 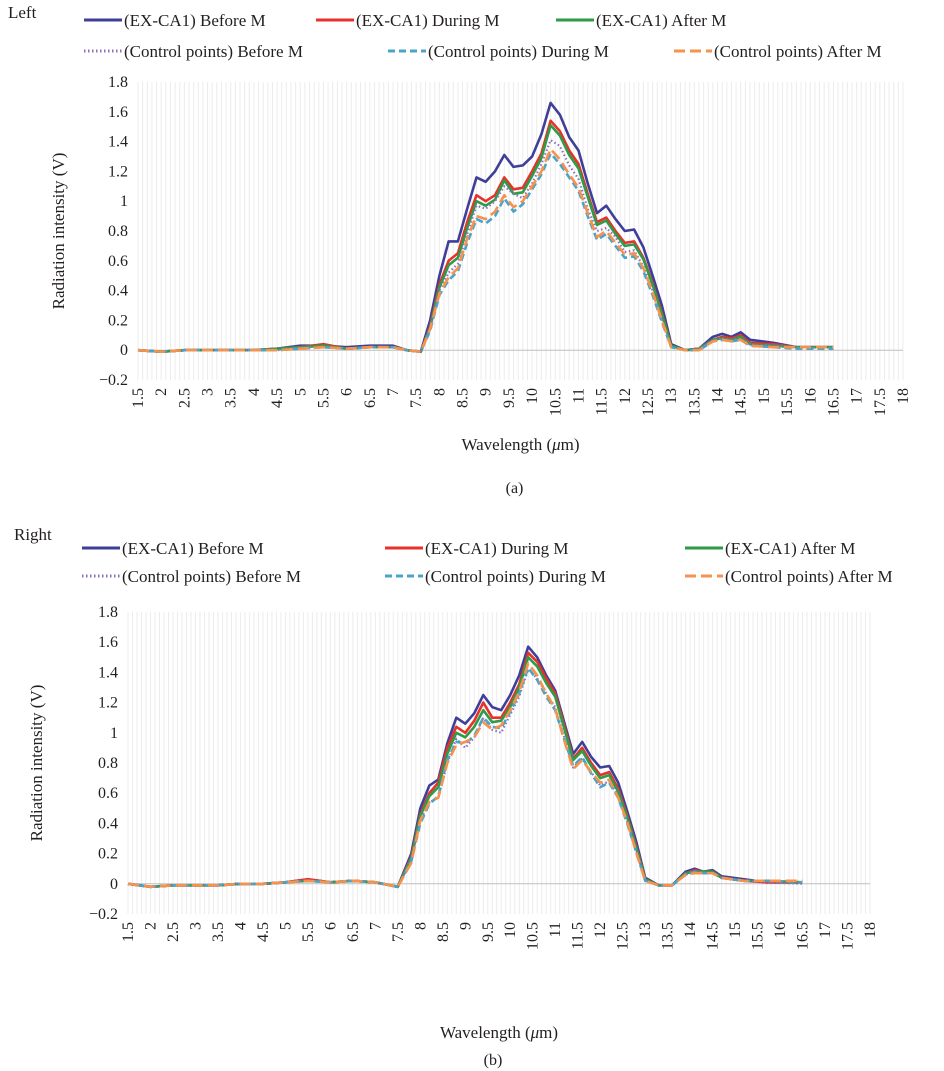 I want to click on x-tick-label: 10.5, so click(x=533, y=936).